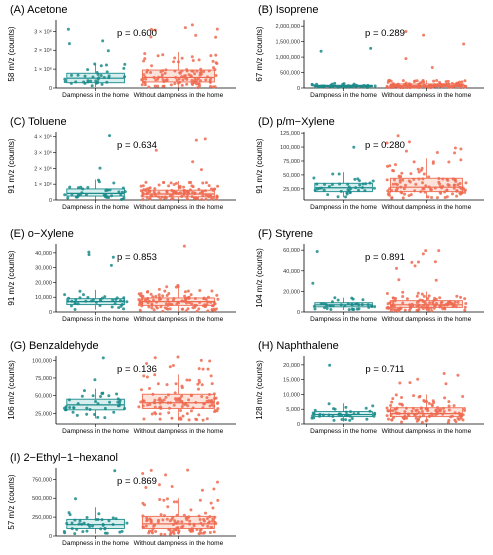 The width and height of the screenshot is (493, 555). Describe the element at coordinates (42, 518) in the screenshot. I see `y-tick-label: 250,000` at that location.